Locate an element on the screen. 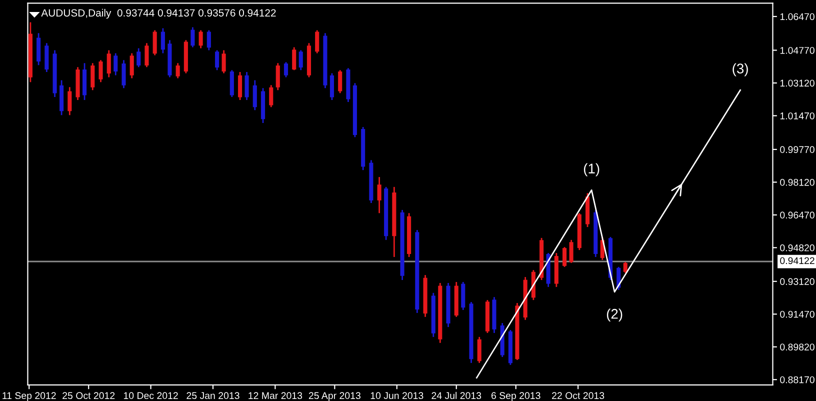  text: AUDUSD,Daily 0.93744 0.94137 0.93576 0.94122 is located at coordinates (158, 13).